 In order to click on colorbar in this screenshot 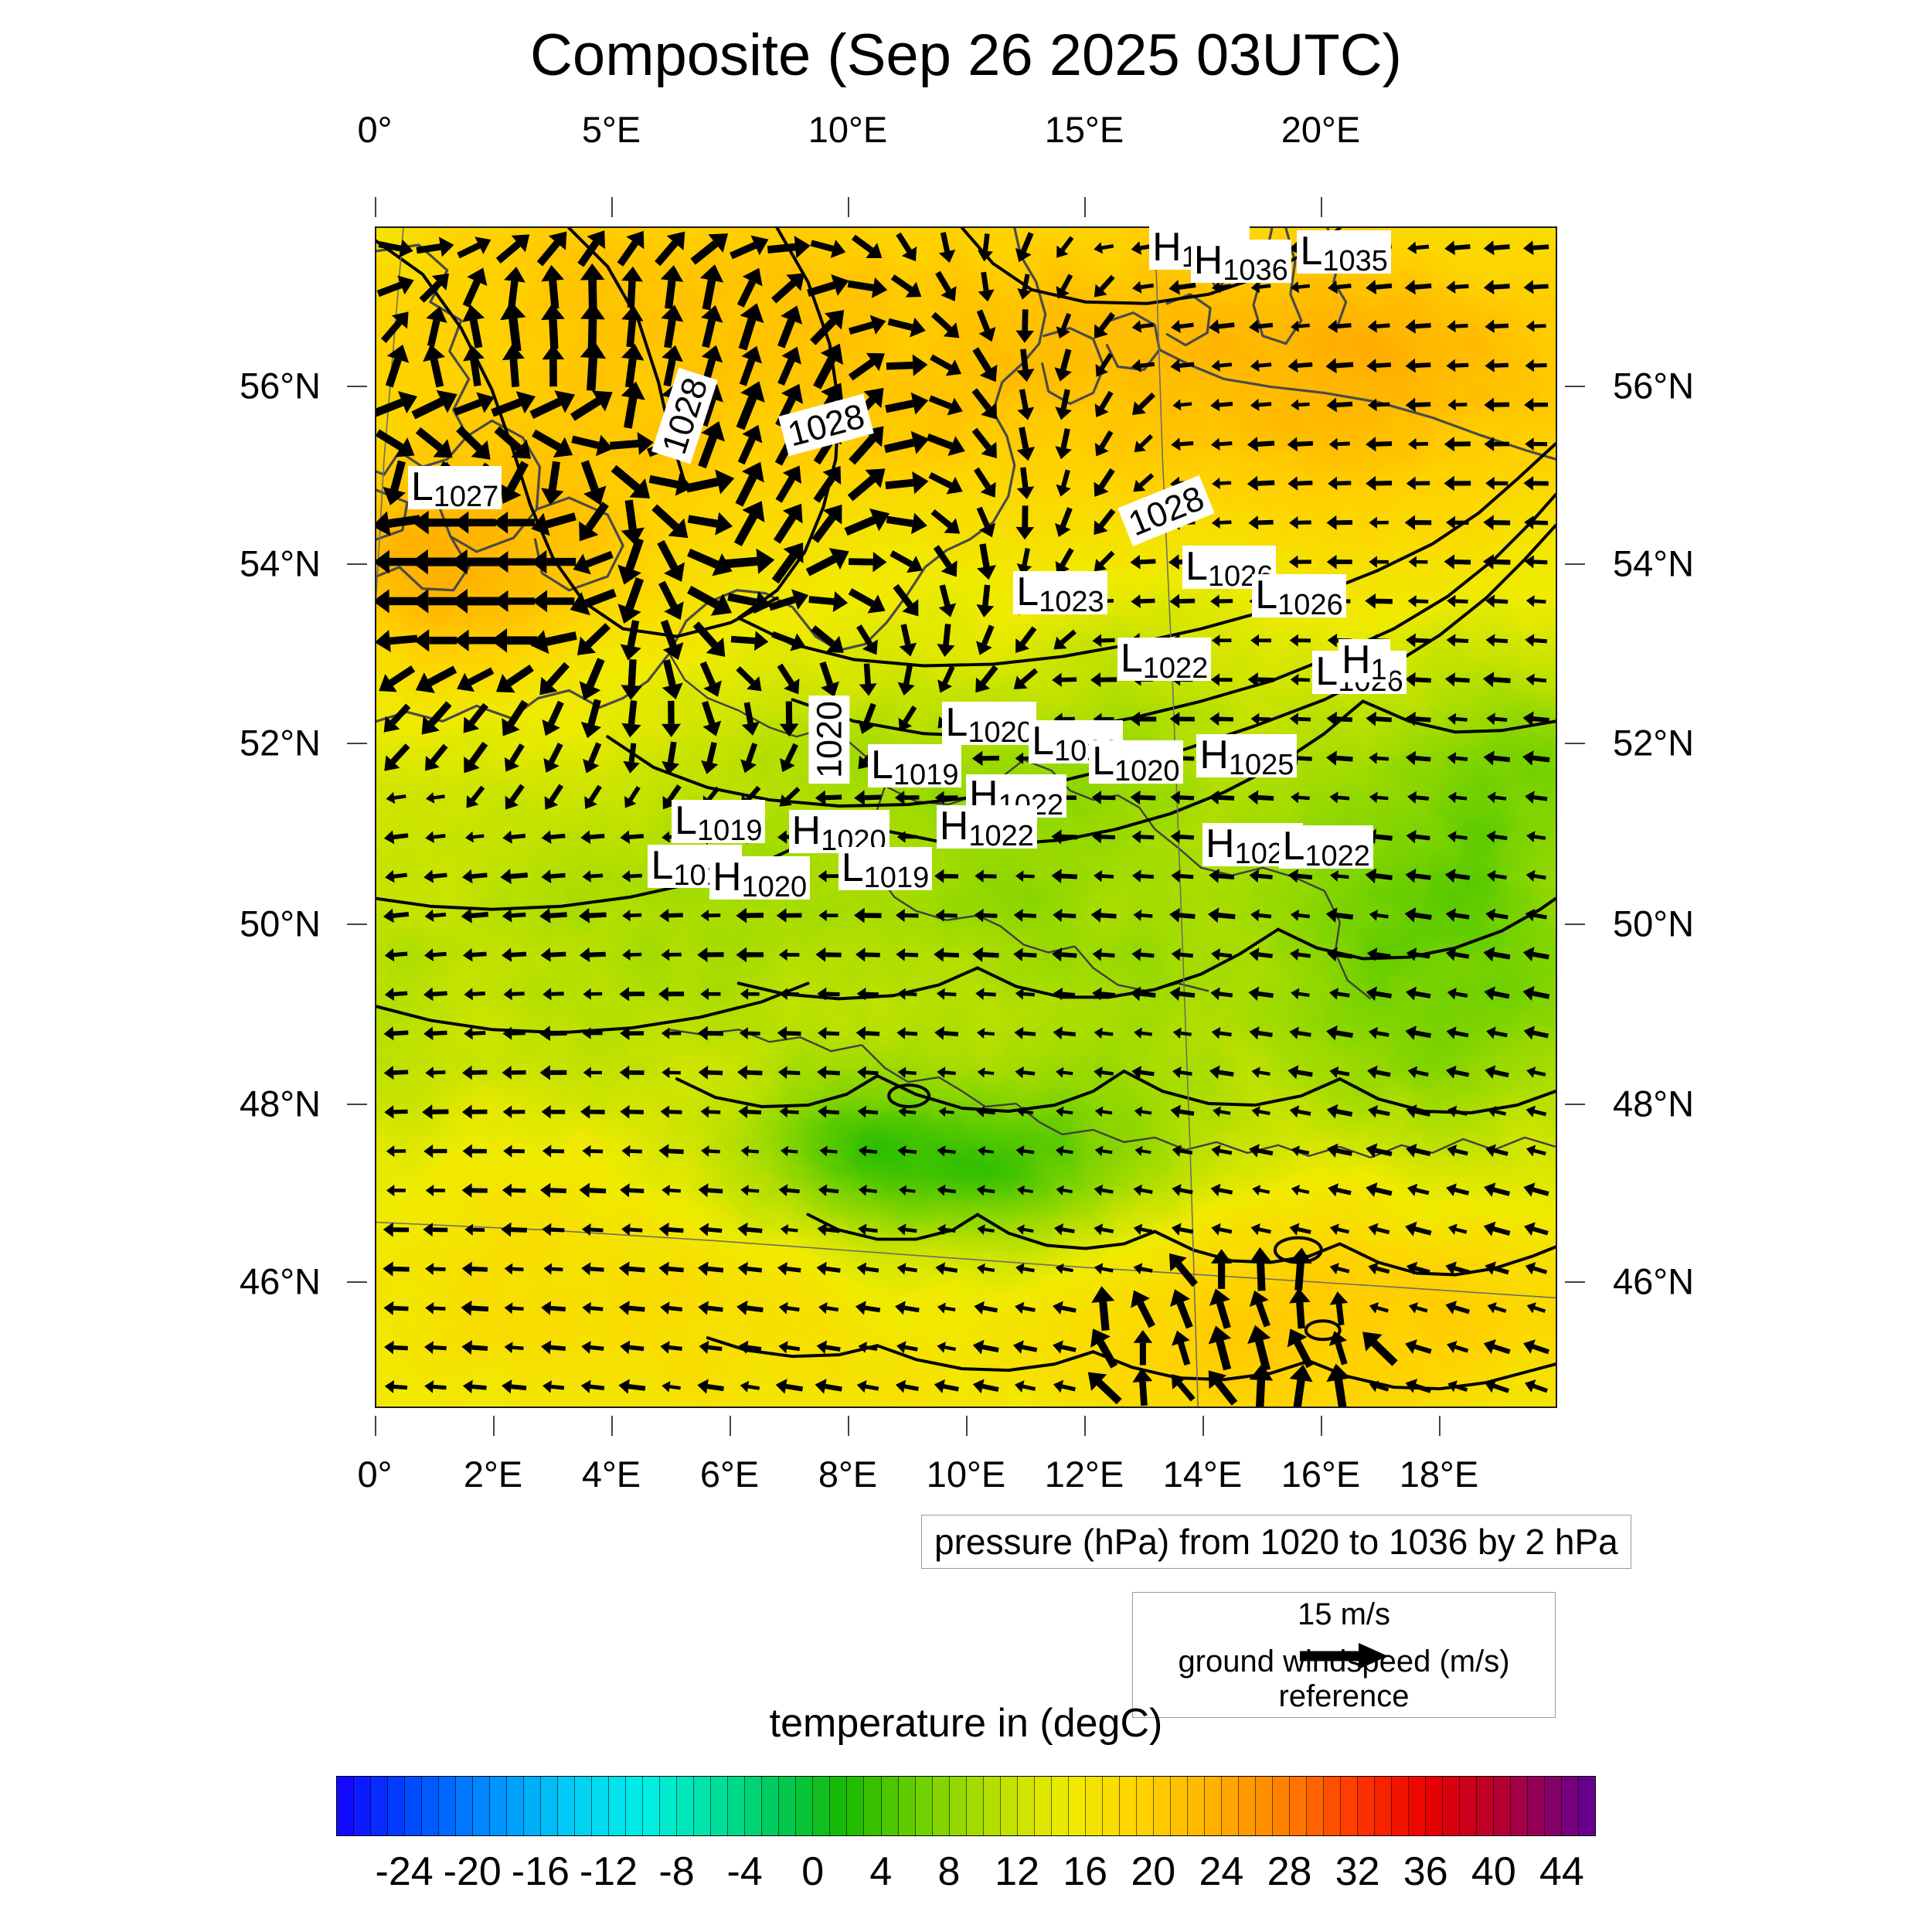, I will do `click(966, 1806)`.